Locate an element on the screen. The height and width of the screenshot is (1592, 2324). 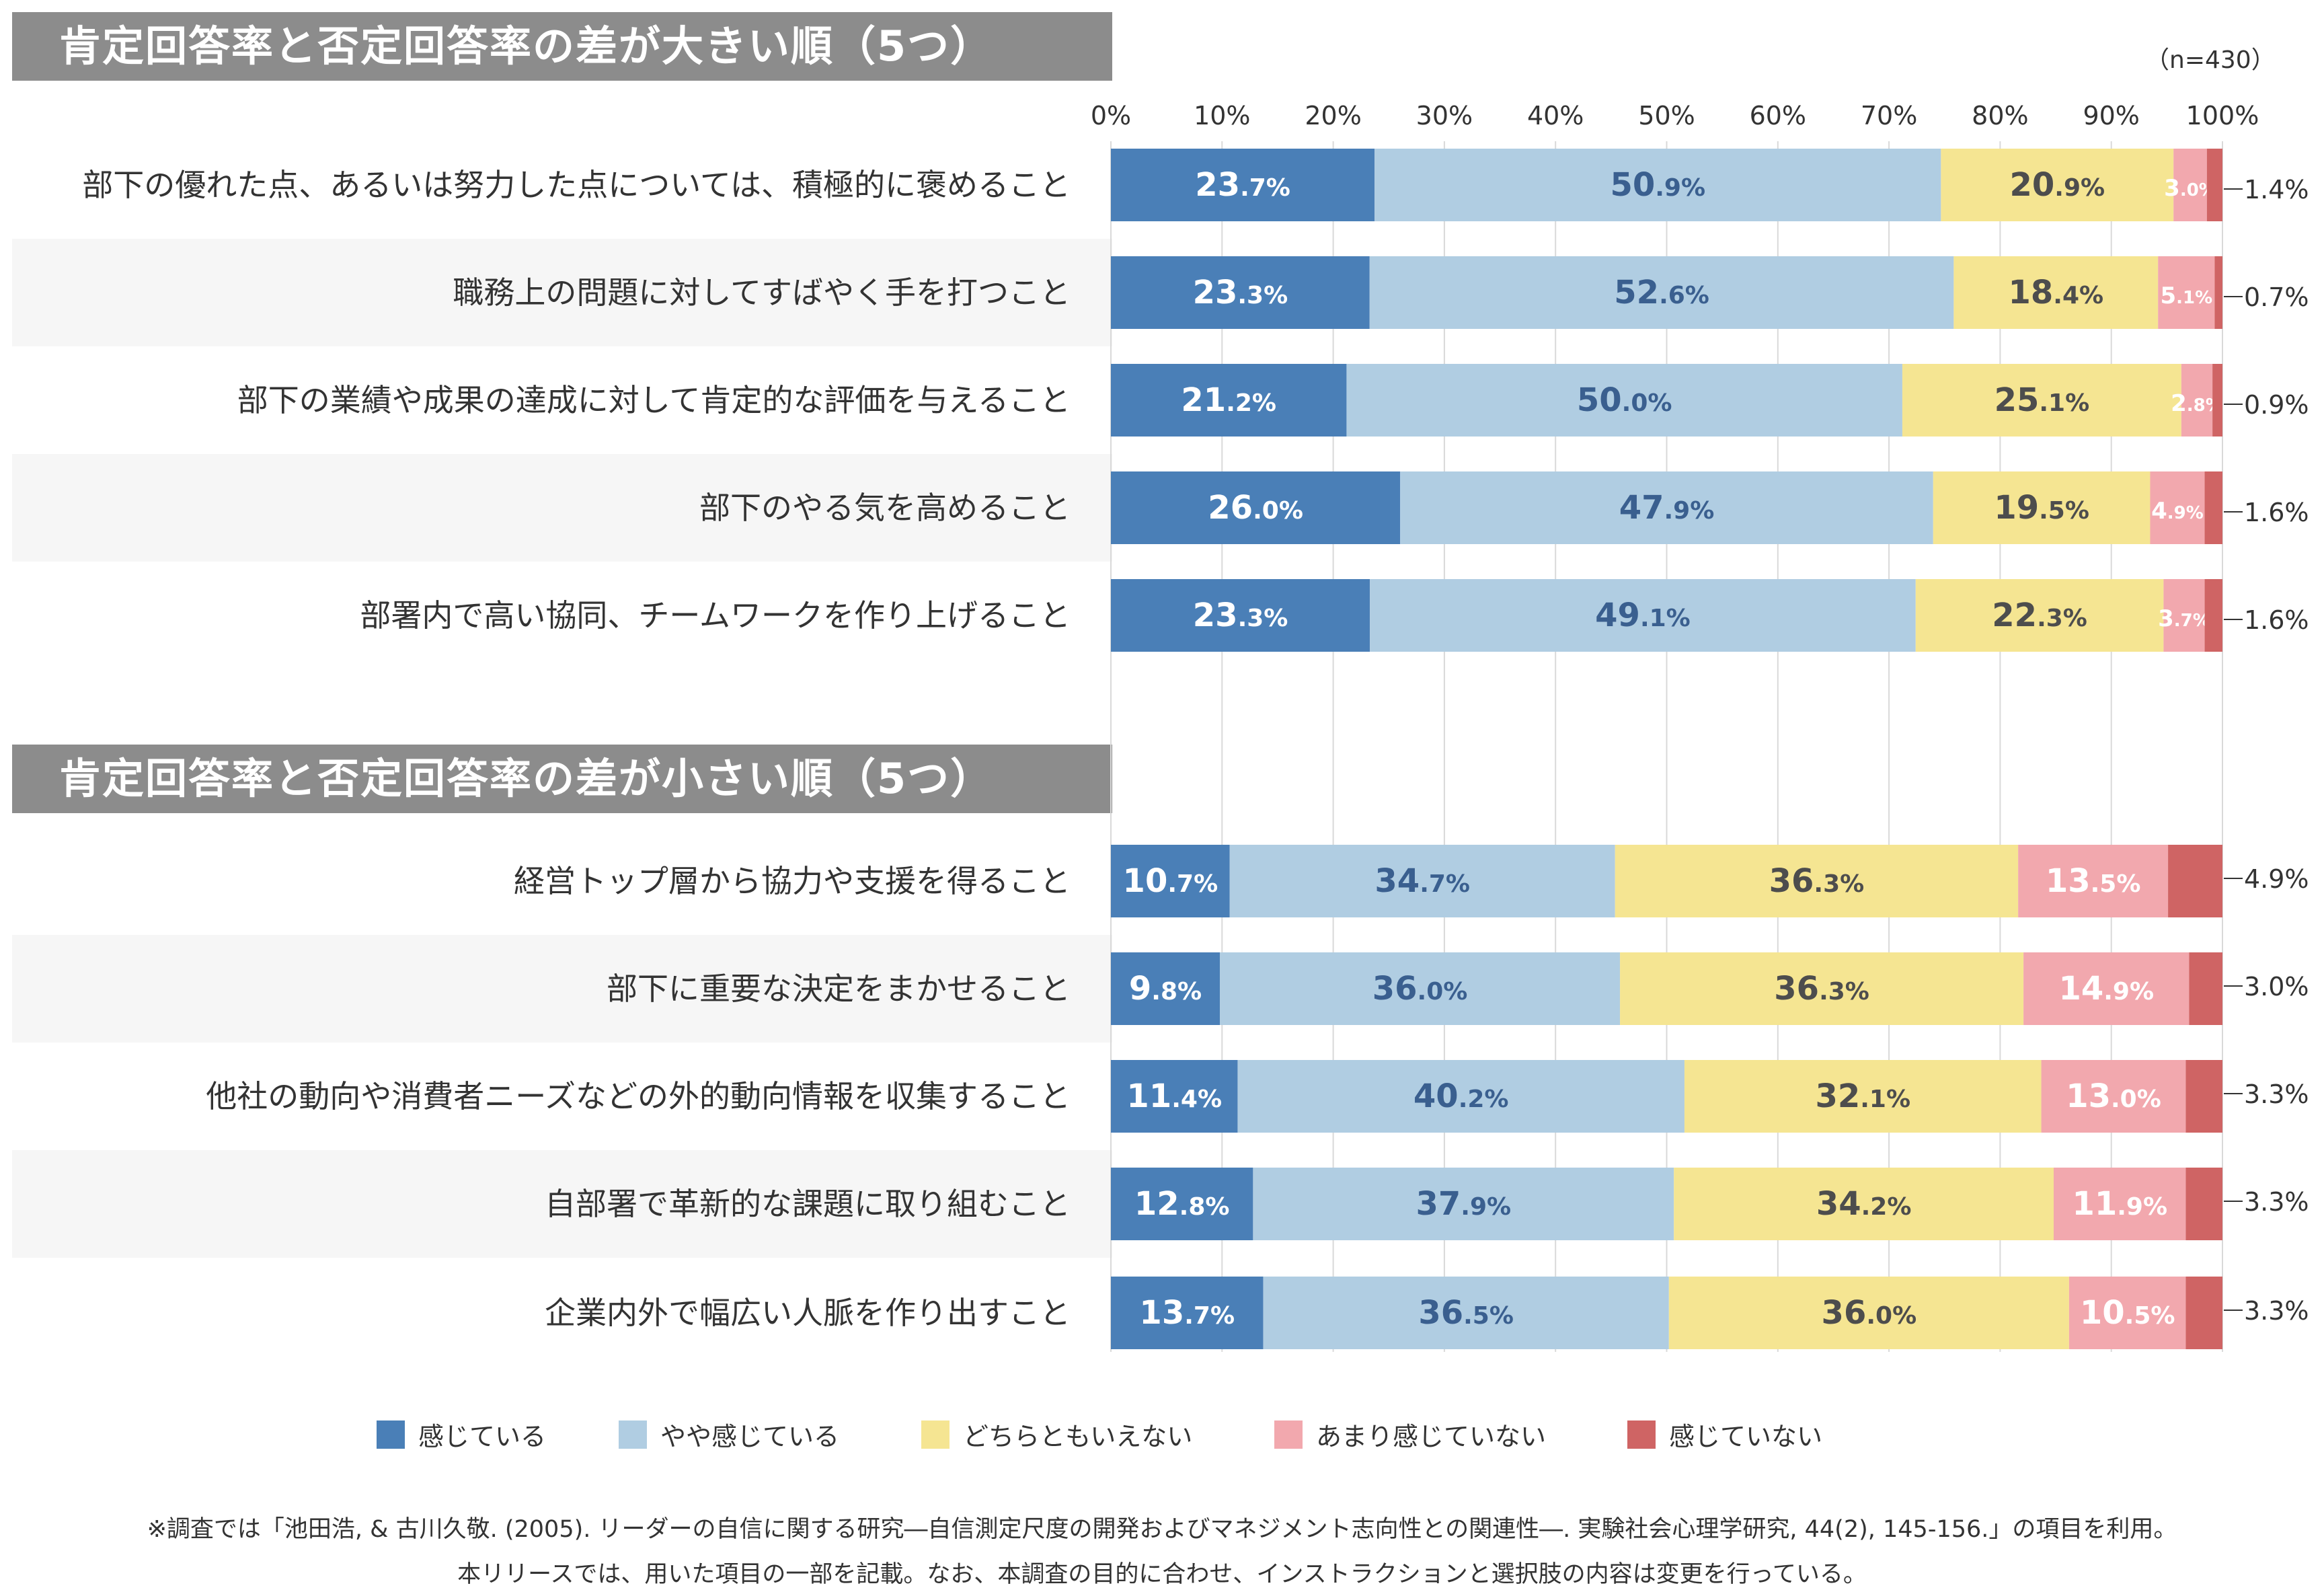
data-label: 47.9% is located at coordinates (1667, 508).